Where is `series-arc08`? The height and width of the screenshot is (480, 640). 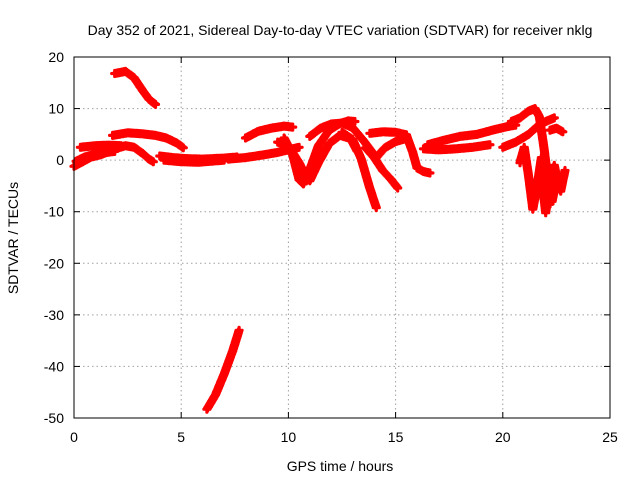
series-arc08 is located at coordinates (223, 369).